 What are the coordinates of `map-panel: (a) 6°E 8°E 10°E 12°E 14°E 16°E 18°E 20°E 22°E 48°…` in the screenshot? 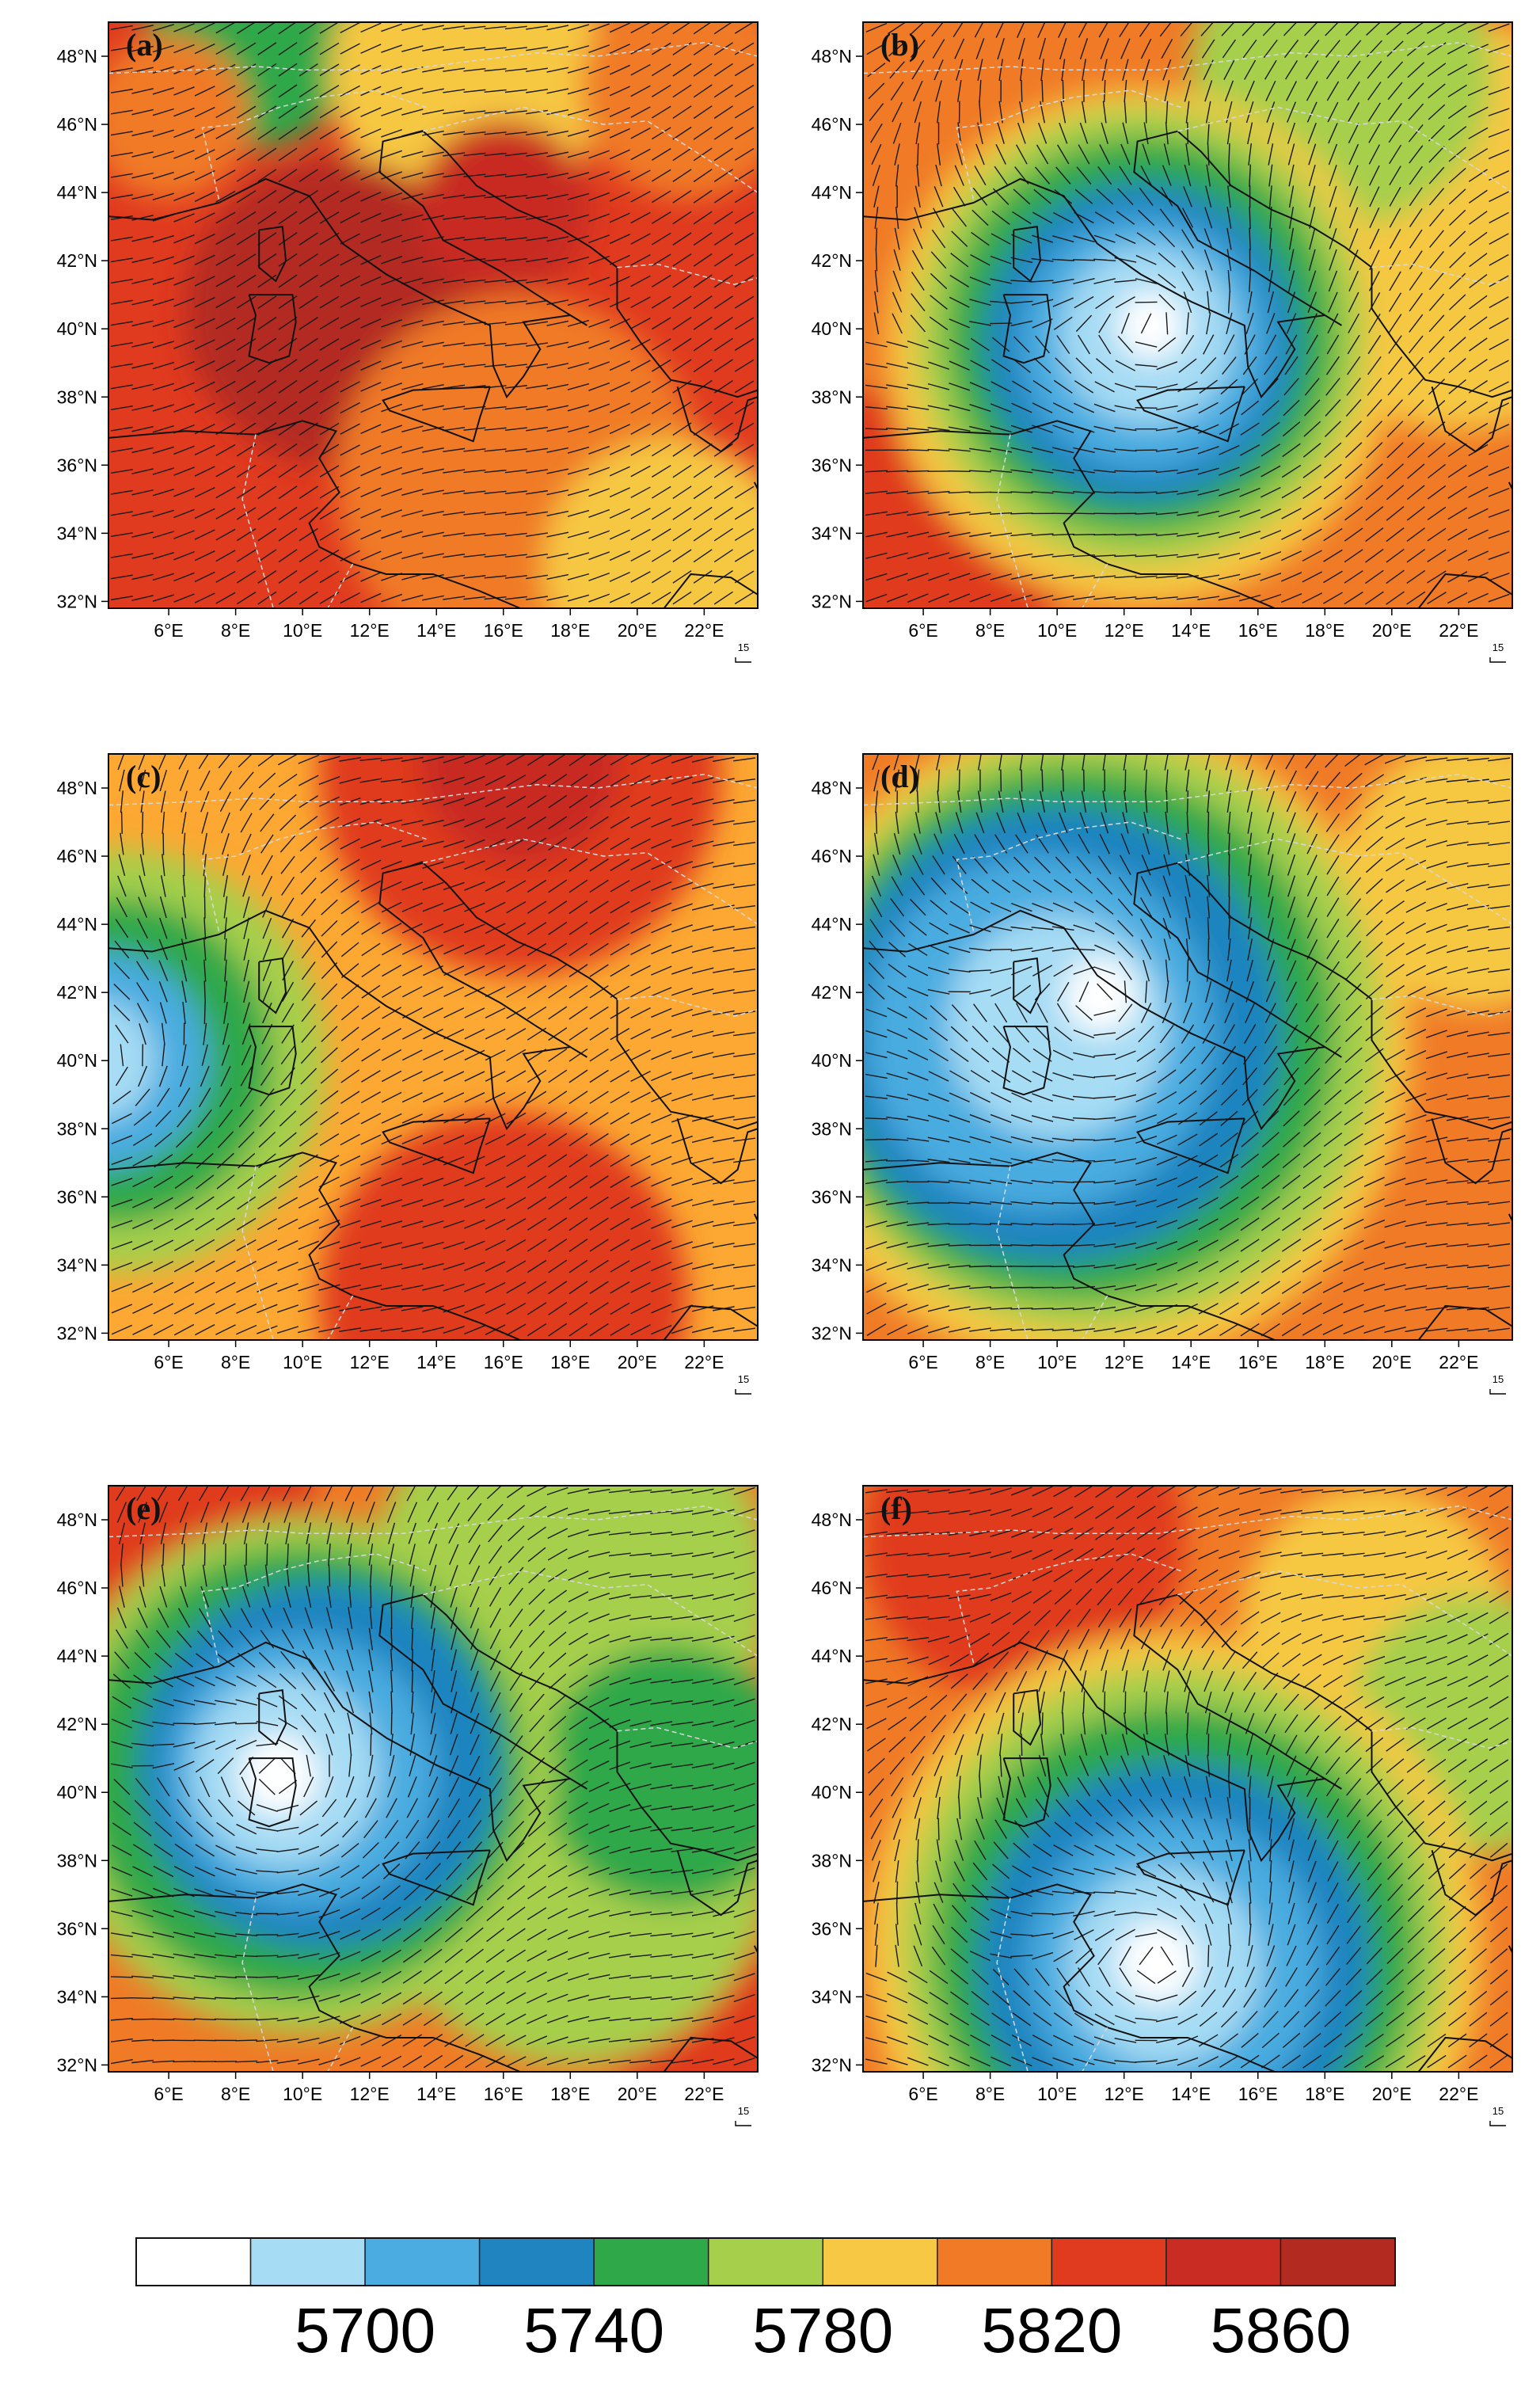 It's located at (408, 342).